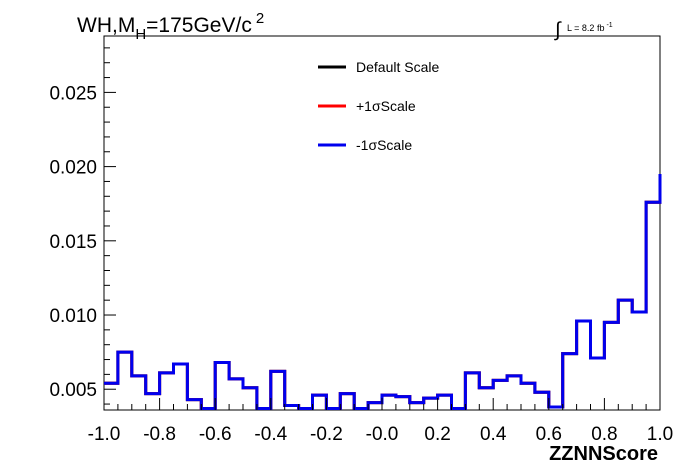  I want to click on x-tick-label: 1.0, so click(660, 434).